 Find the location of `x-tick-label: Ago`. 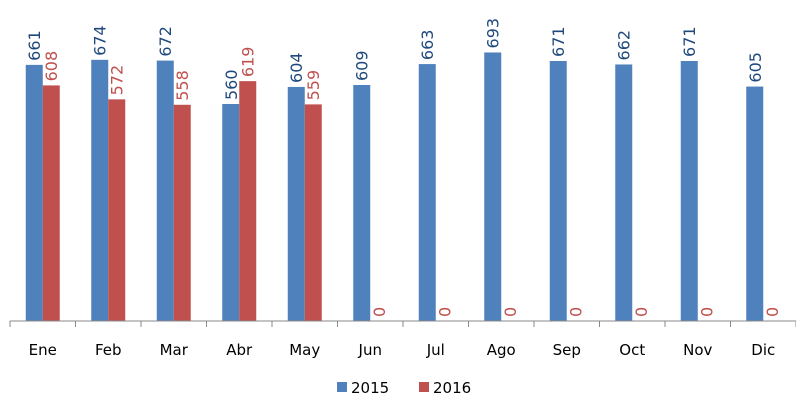

x-tick-label: Ago is located at coordinates (501, 350).